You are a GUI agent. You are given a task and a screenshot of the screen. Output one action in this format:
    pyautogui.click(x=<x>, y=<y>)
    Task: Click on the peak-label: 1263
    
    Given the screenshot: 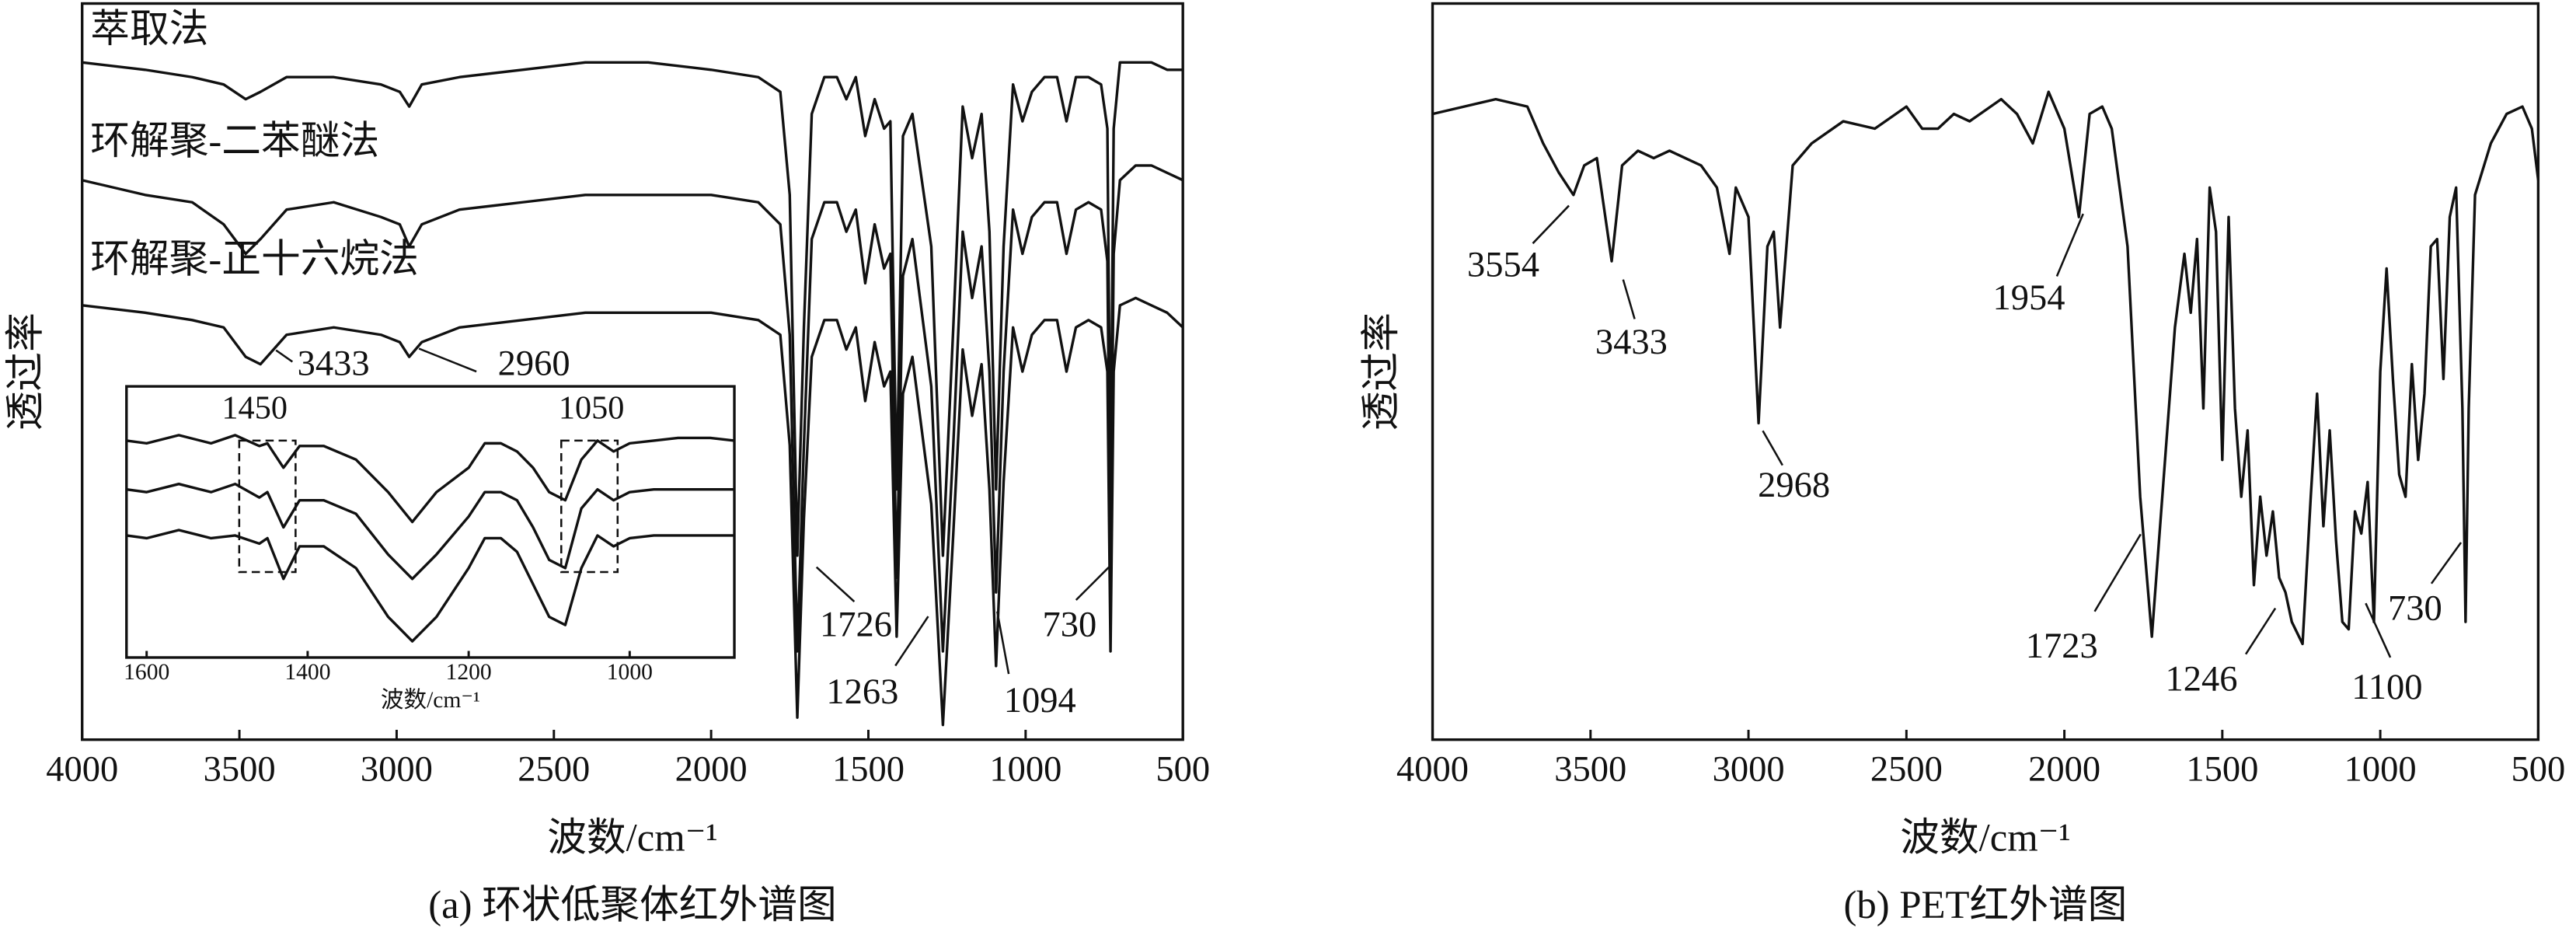 What is the action you would take?
    pyautogui.click(x=862, y=692)
    